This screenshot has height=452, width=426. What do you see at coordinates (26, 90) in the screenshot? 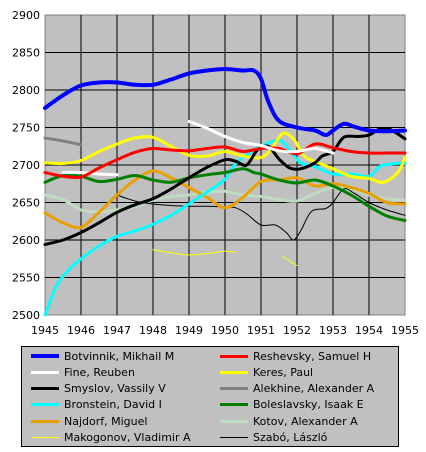
I see `y-tick-label: 2800` at bounding box center [26, 90].